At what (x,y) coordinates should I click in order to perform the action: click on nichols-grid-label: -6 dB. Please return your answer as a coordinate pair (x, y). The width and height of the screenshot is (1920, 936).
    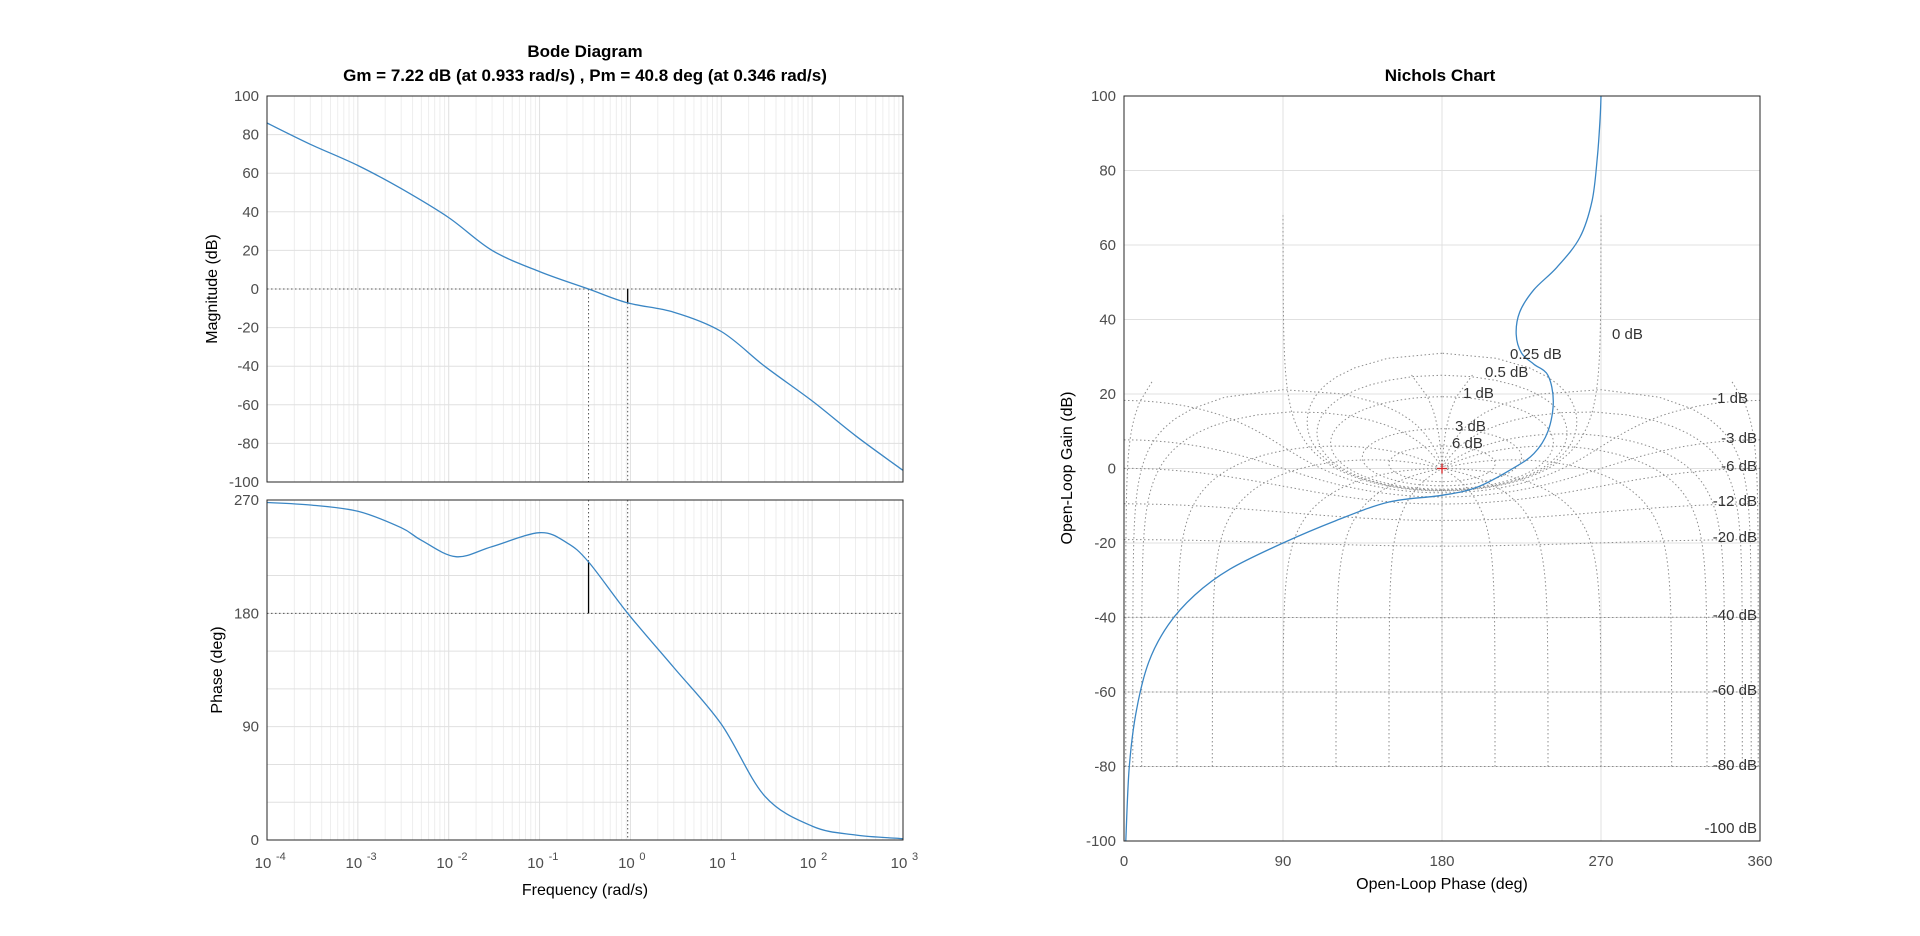
    Looking at the image, I should click on (1739, 466).